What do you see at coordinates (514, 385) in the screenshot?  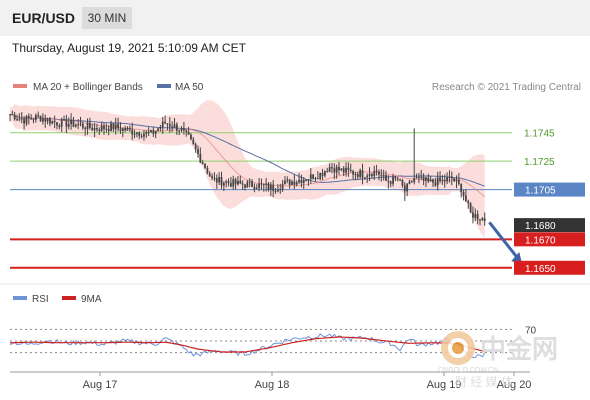 I see `x-tick-label: Aug 20` at bounding box center [514, 385].